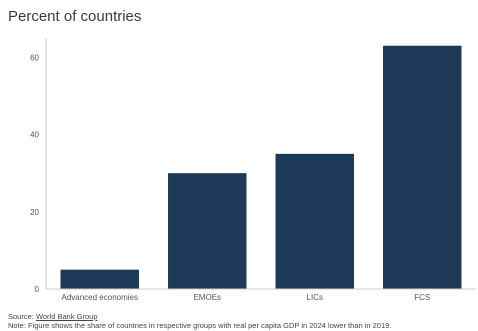 This screenshot has width=478, height=331. Describe the element at coordinates (99, 279) in the screenshot. I see `bar-advanced-economies` at that location.